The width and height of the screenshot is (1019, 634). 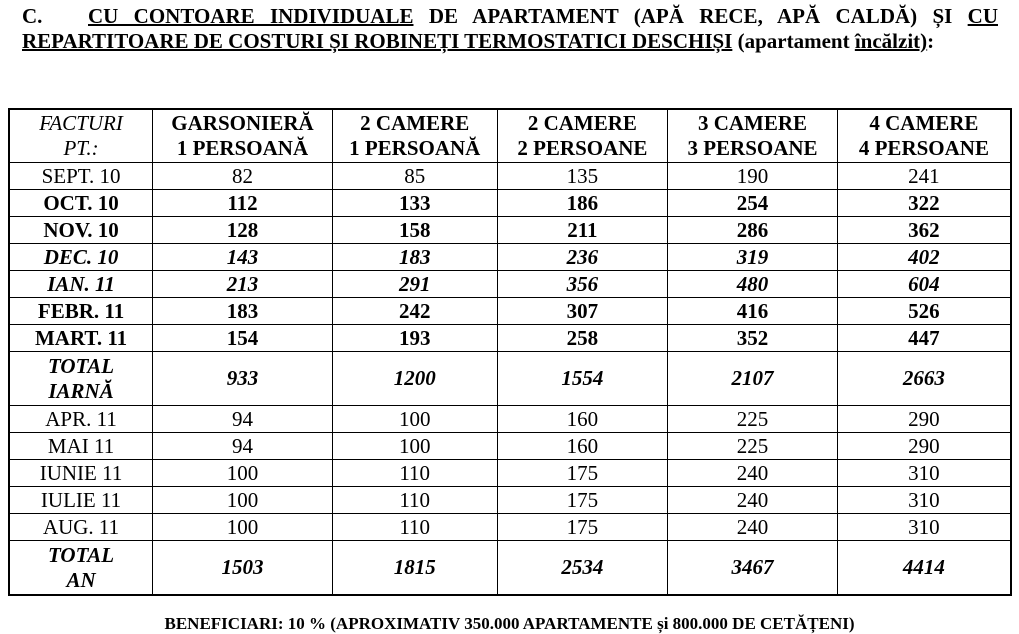 I want to click on header-column: 2 CAMERE 1 PERSOANĂ, so click(x=414, y=135).